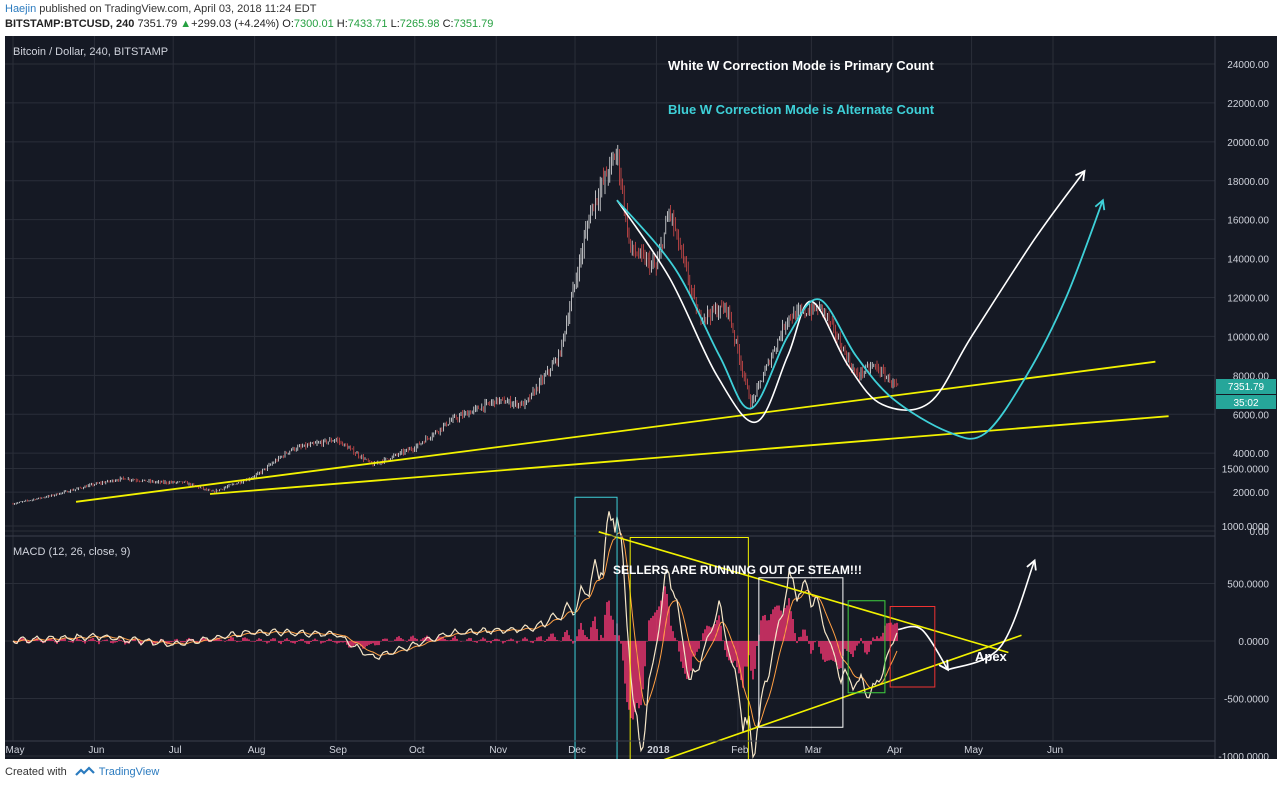  What do you see at coordinates (313, 24) in the screenshot?
I see `open-value: 7300.01` at bounding box center [313, 24].